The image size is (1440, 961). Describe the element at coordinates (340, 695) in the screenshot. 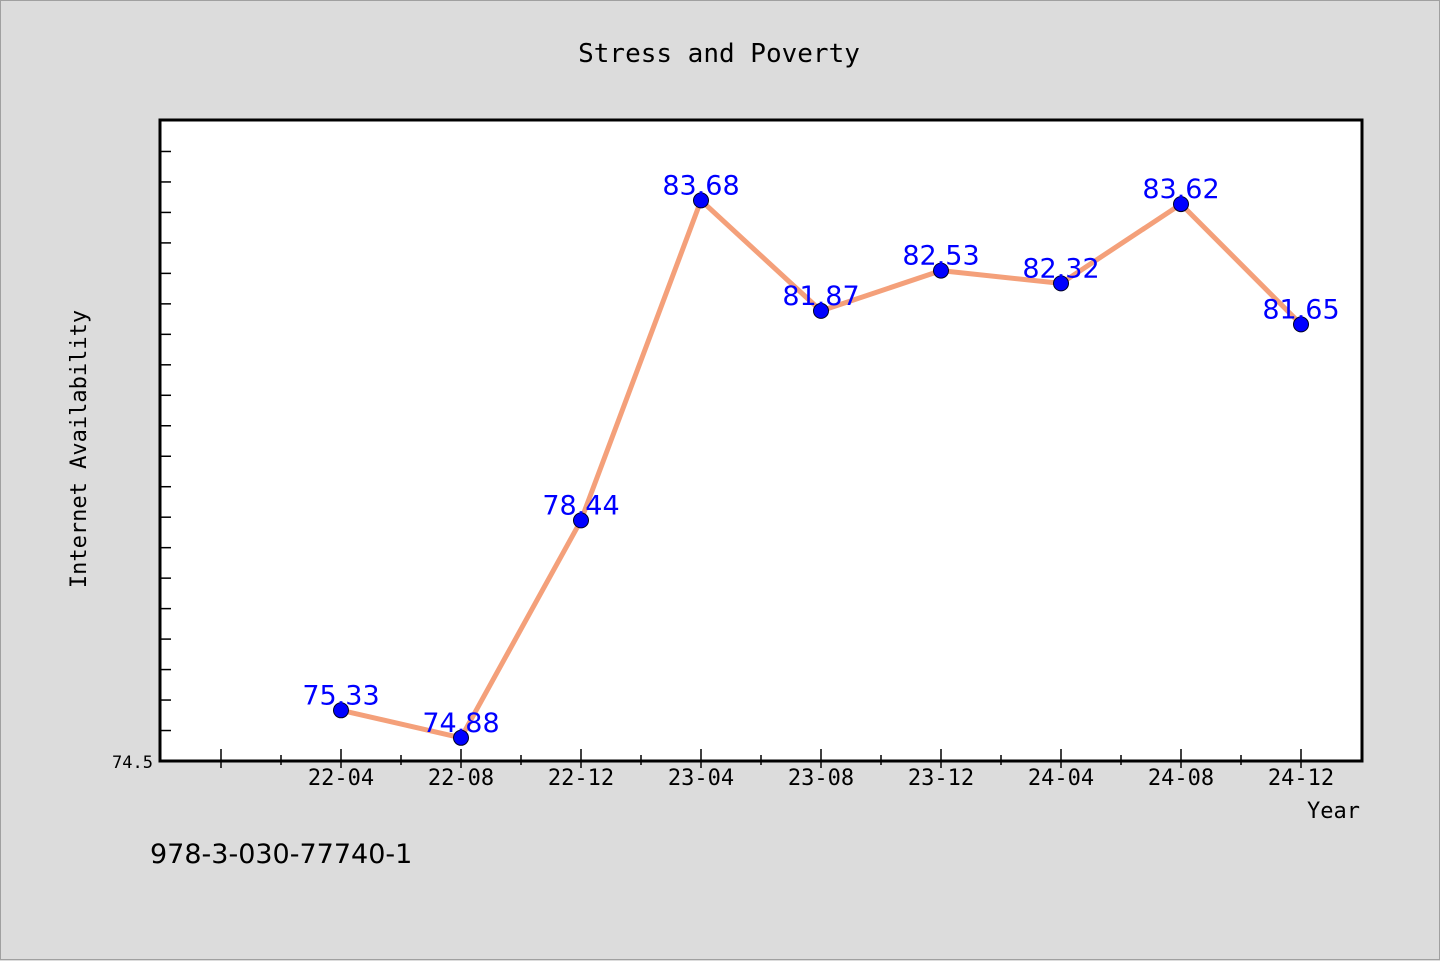

I see `data-label-22-04: 75.33` at that location.